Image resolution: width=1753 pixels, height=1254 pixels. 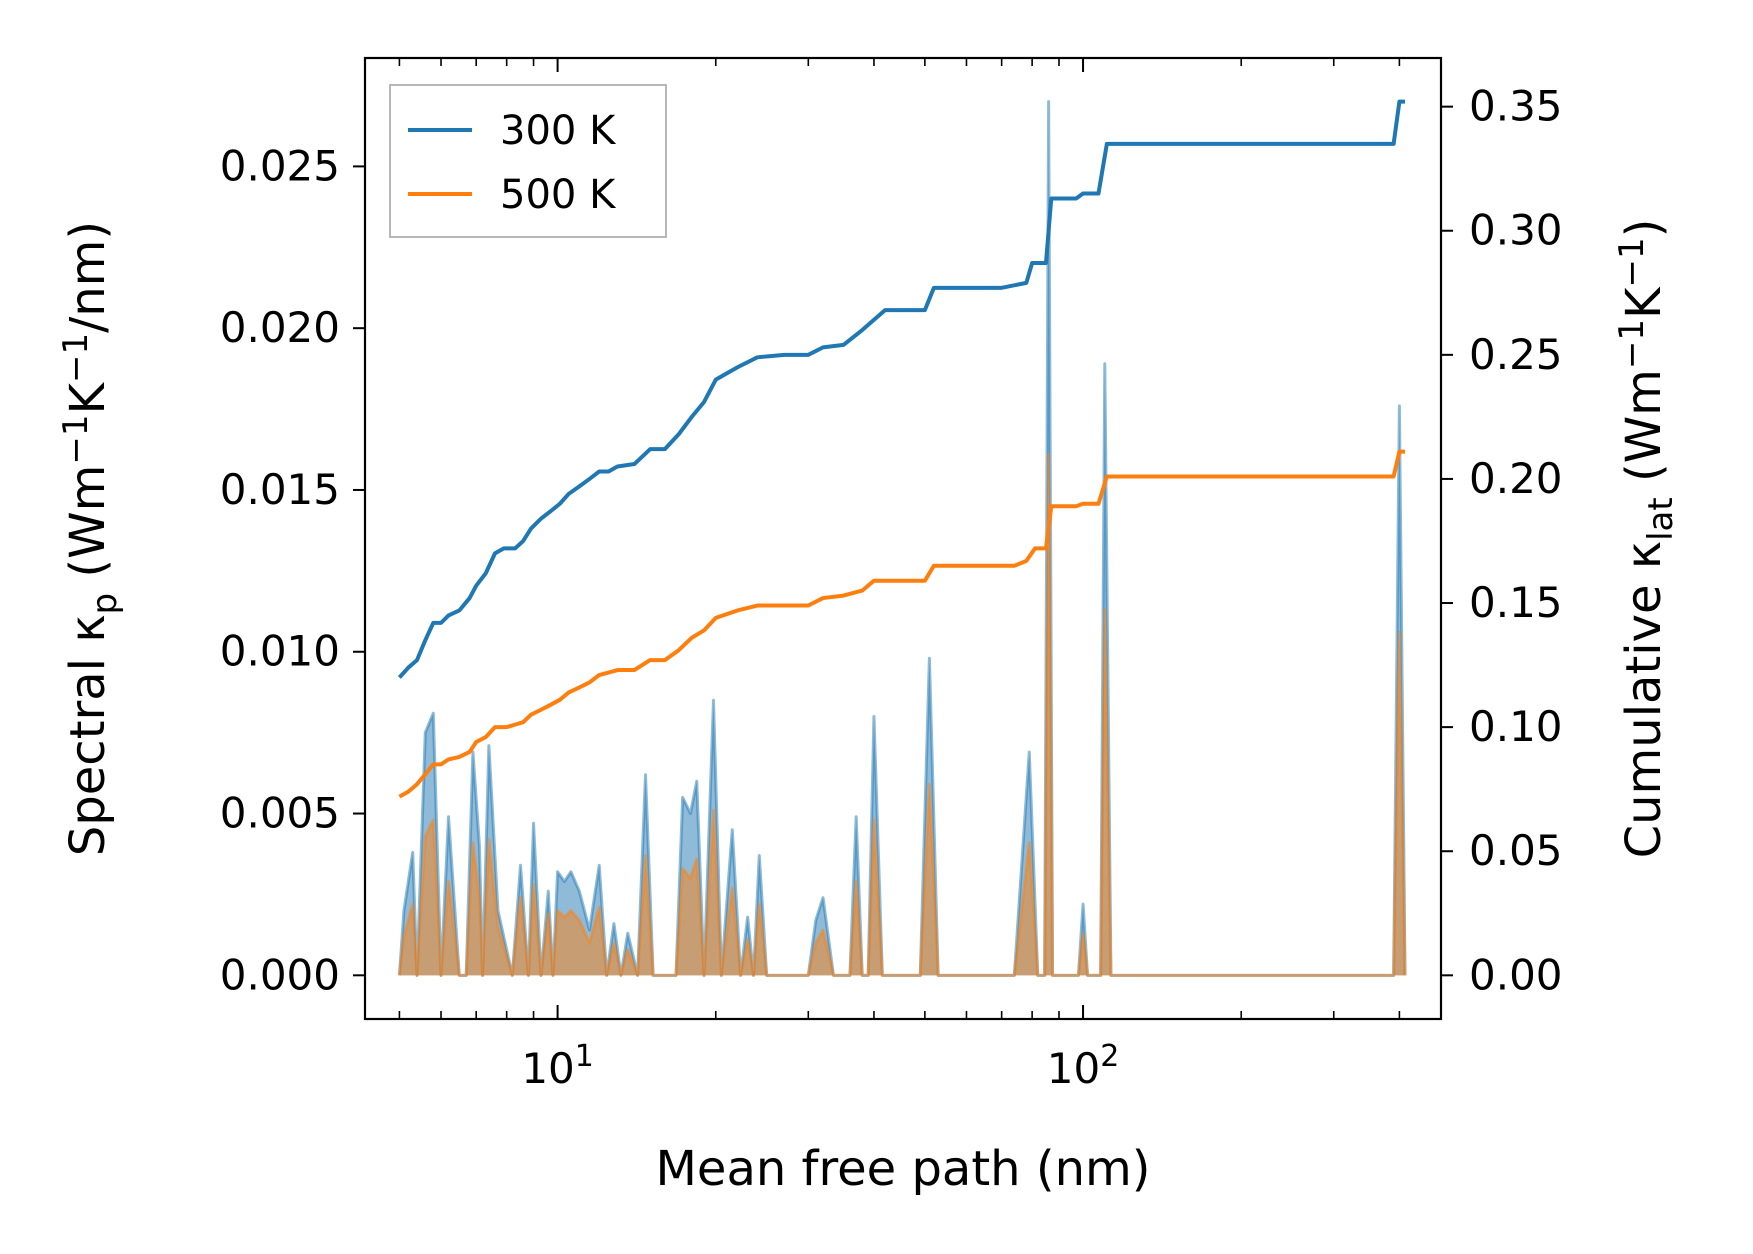 I want to click on right-tick-label-6: 0.30, so click(x=1516, y=230).